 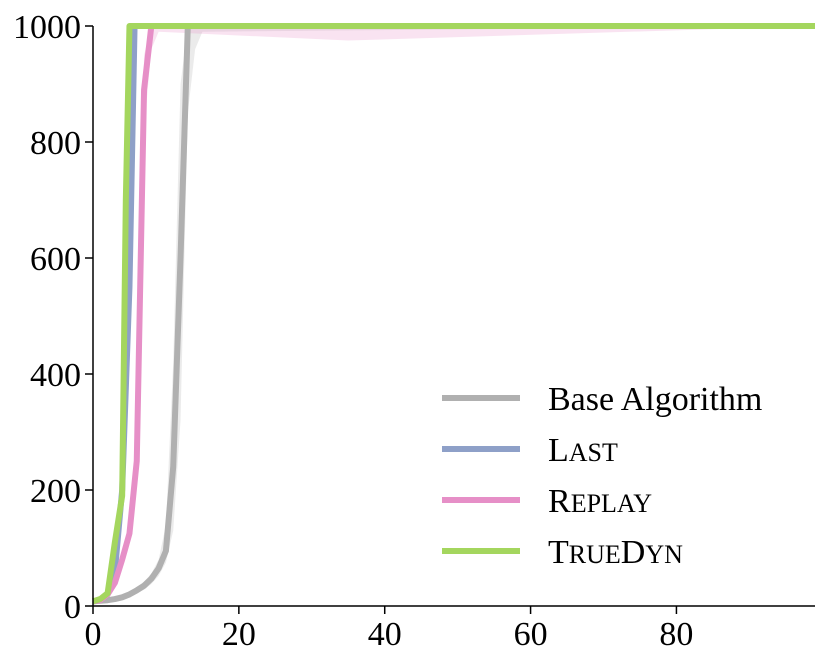 I want to click on x-tick-label: 40, so click(x=385, y=634).